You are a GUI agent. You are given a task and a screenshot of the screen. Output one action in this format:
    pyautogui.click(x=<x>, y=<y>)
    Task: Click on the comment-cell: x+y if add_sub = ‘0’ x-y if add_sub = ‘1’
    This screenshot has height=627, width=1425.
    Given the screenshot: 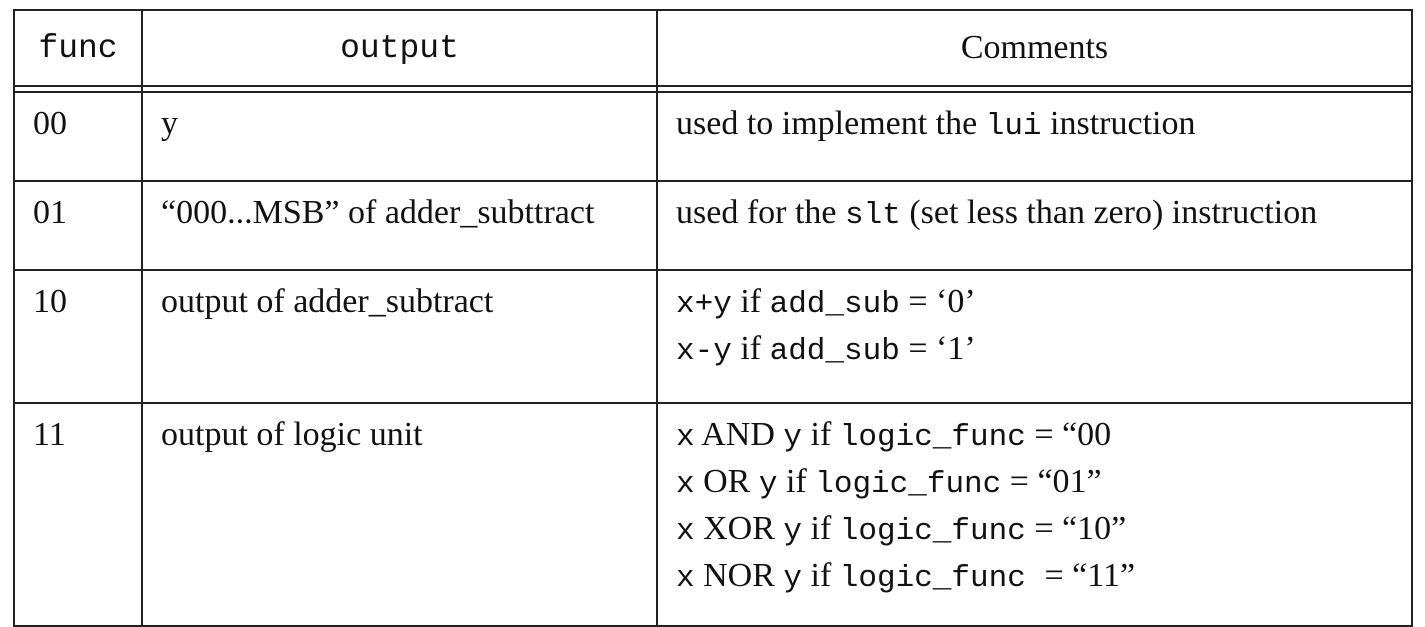 What is the action you would take?
    pyautogui.click(x=1034, y=336)
    